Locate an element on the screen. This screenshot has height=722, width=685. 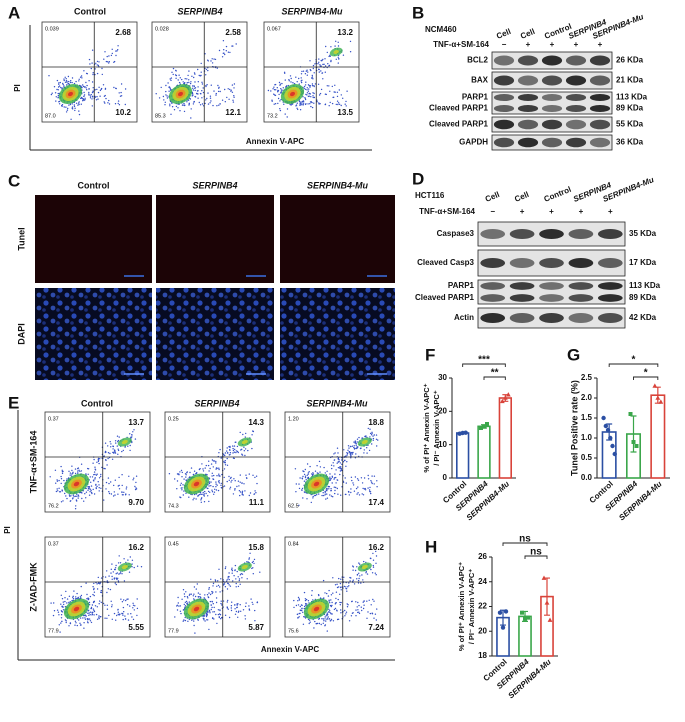
quadrant-value: 87.0 is located at coordinates (50, 116).